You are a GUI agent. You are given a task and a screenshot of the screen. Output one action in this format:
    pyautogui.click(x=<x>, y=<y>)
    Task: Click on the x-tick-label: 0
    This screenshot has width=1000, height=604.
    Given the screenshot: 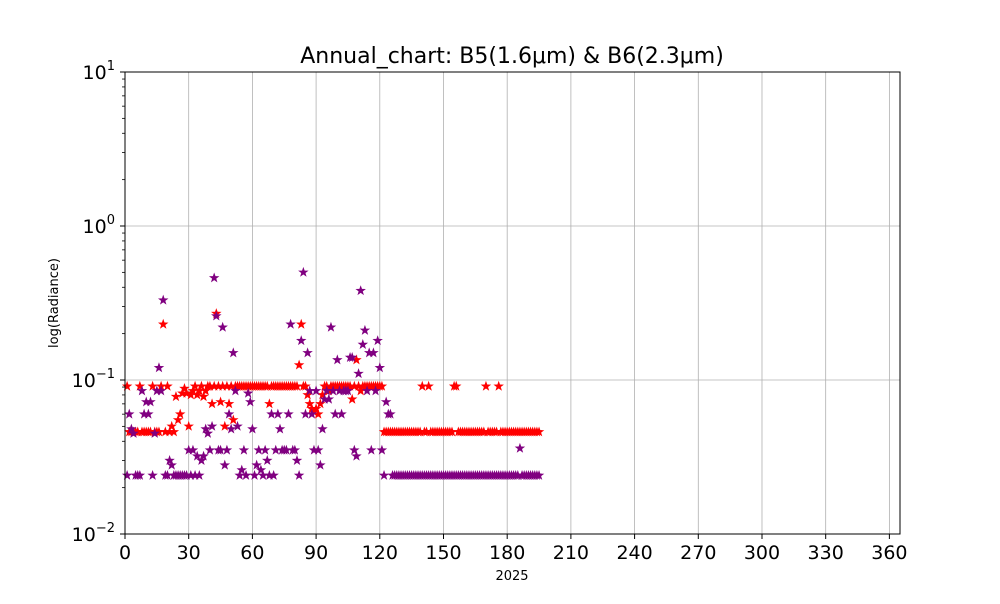 What is the action you would take?
    pyautogui.click(x=125, y=553)
    